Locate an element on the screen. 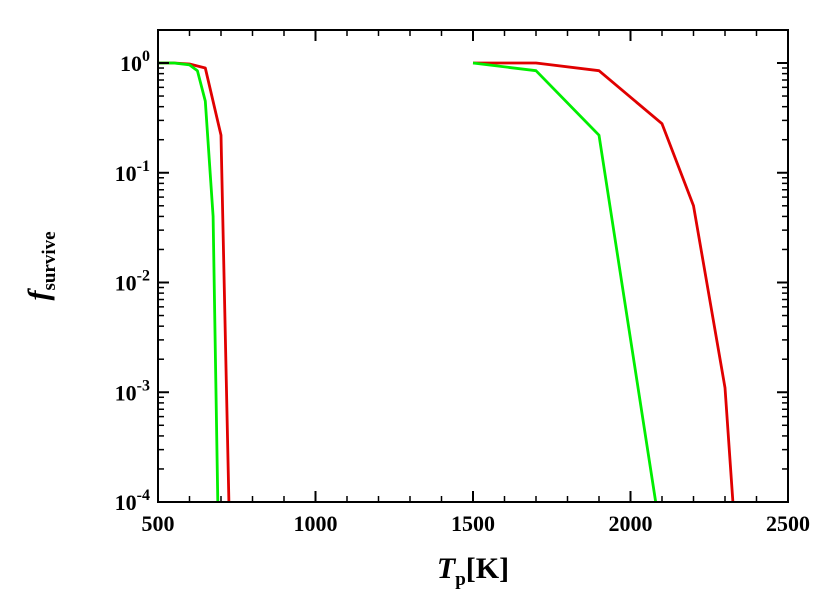  y-tick-label-4: 10⁻³ is located at coordinates (132, 391).